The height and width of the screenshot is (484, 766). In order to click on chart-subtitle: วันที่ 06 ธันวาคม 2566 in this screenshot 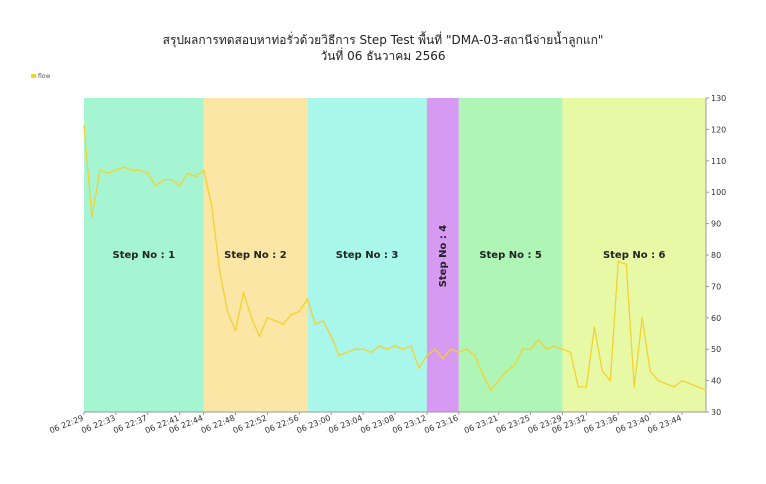, I will do `click(382, 55)`.